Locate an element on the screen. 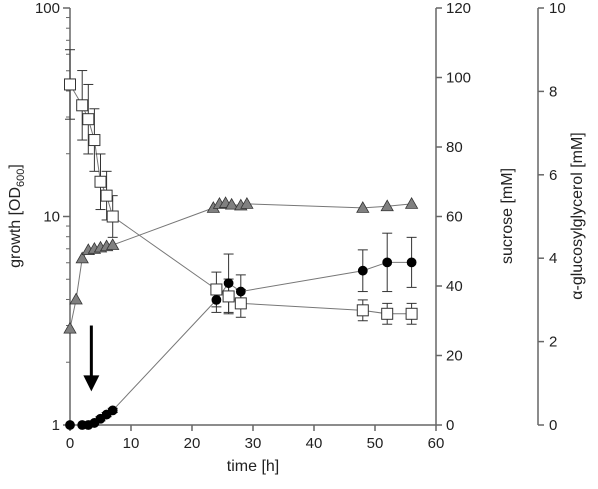  sucrose-tick-label: 0 is located at coordinates (450, 425).